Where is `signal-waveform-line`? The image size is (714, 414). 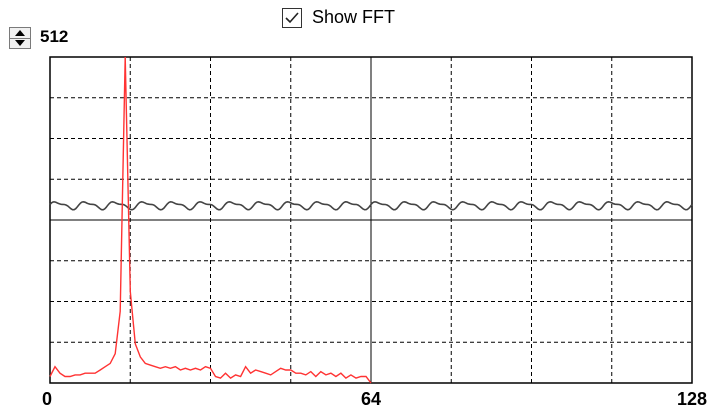
signal-waveform-line is located at coordinates (371, 205).